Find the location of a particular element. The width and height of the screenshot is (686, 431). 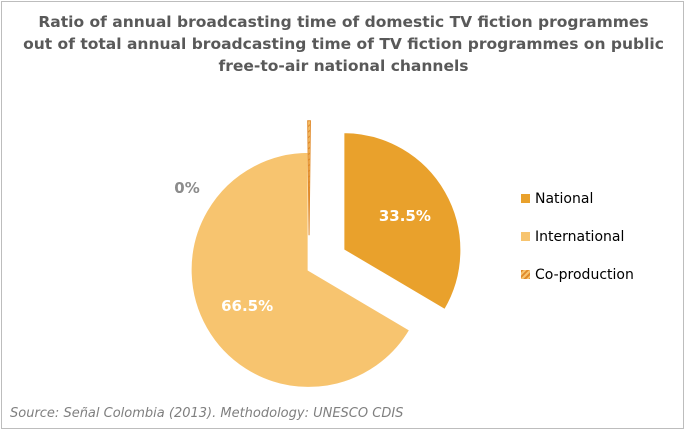

pie-value-label-co-production: 0% is located at coordinates (186, 188).